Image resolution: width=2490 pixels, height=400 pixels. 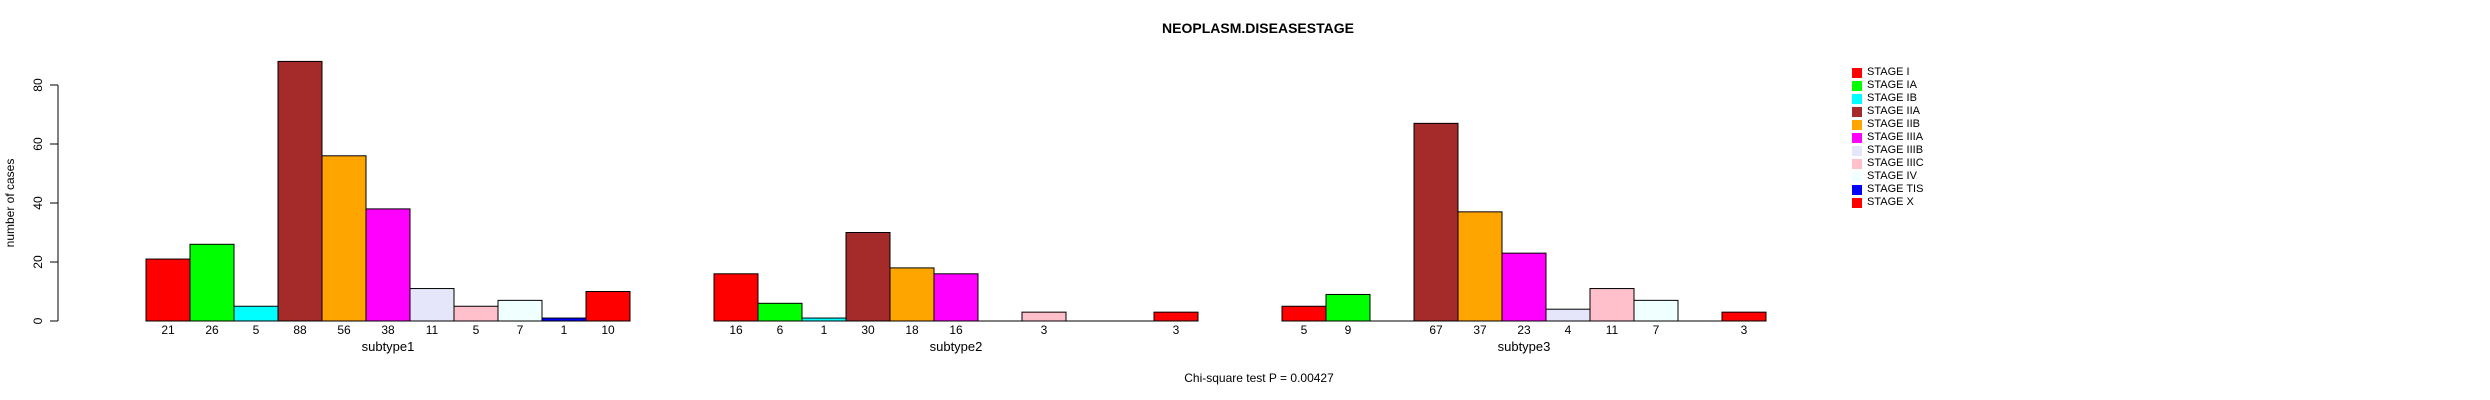 What do you see at coordinates (1348, 330) in the screenshot?
I see `bar-value-label: 9` at bounding box center [1348, 330].